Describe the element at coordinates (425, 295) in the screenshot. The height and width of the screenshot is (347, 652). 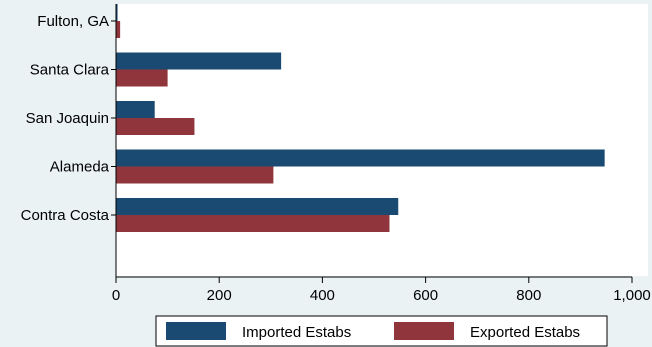
I see `x-tick-label-3: 600` at that location.